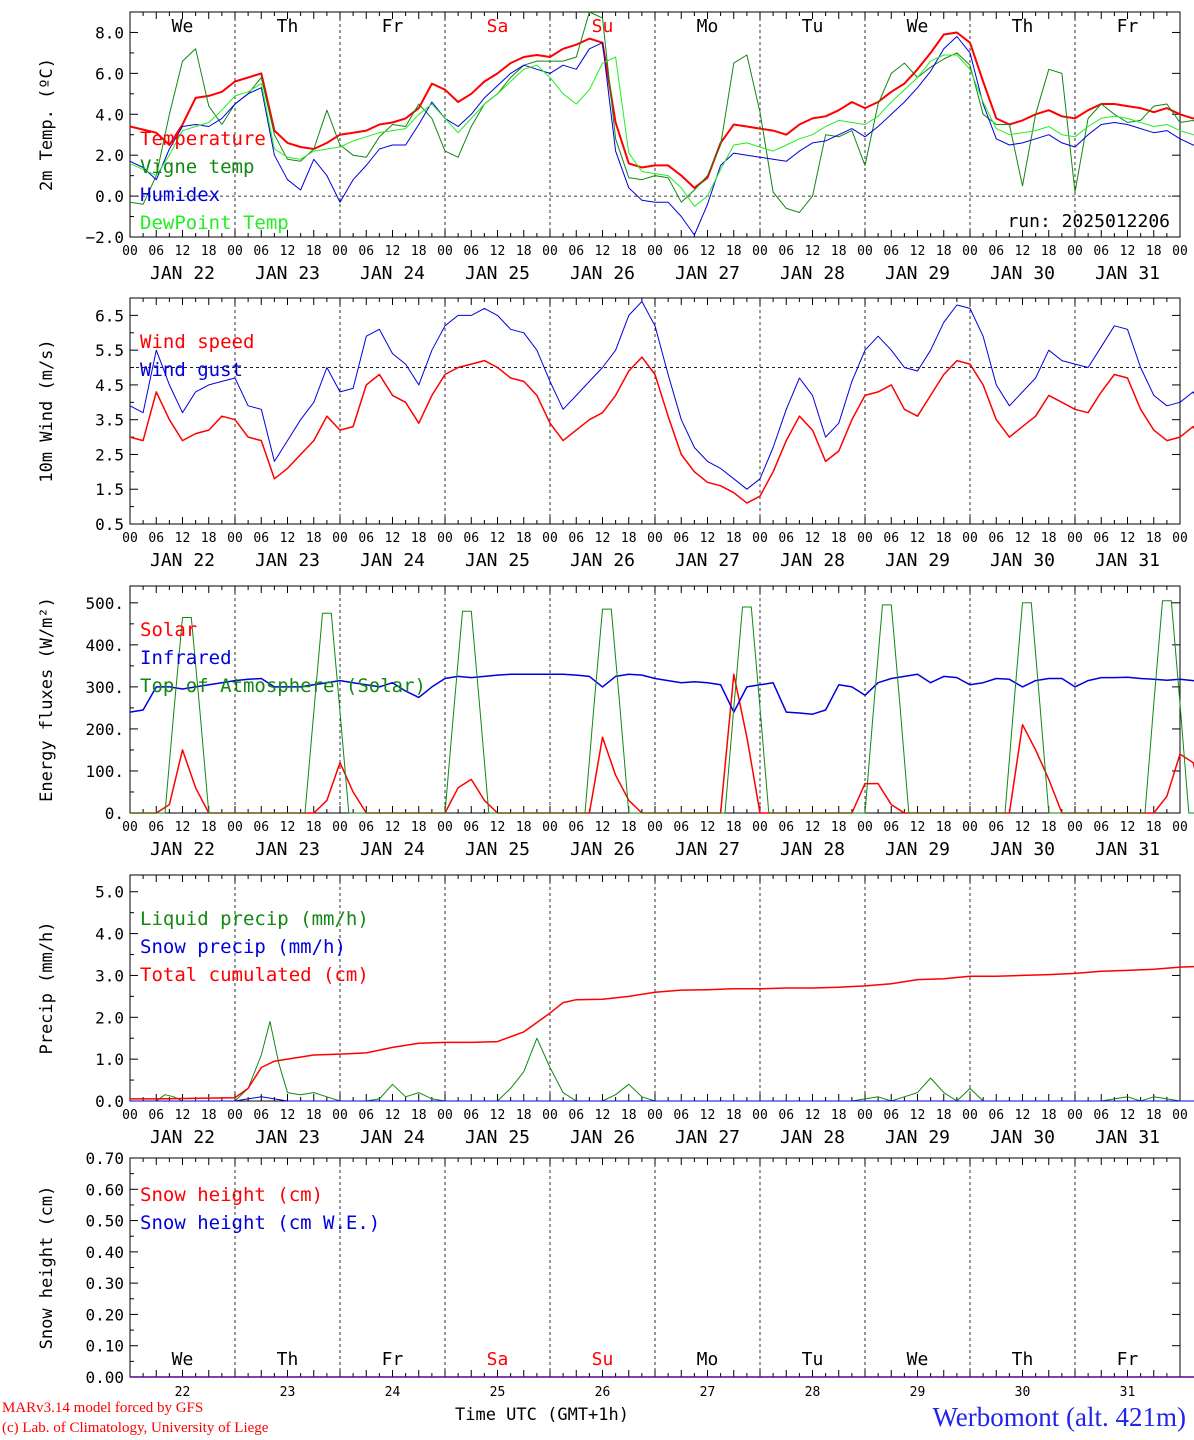  Describe the element at coordinates (104, 237) in the screenshot. I see `temp-ytick-label: −2.0` at that location.